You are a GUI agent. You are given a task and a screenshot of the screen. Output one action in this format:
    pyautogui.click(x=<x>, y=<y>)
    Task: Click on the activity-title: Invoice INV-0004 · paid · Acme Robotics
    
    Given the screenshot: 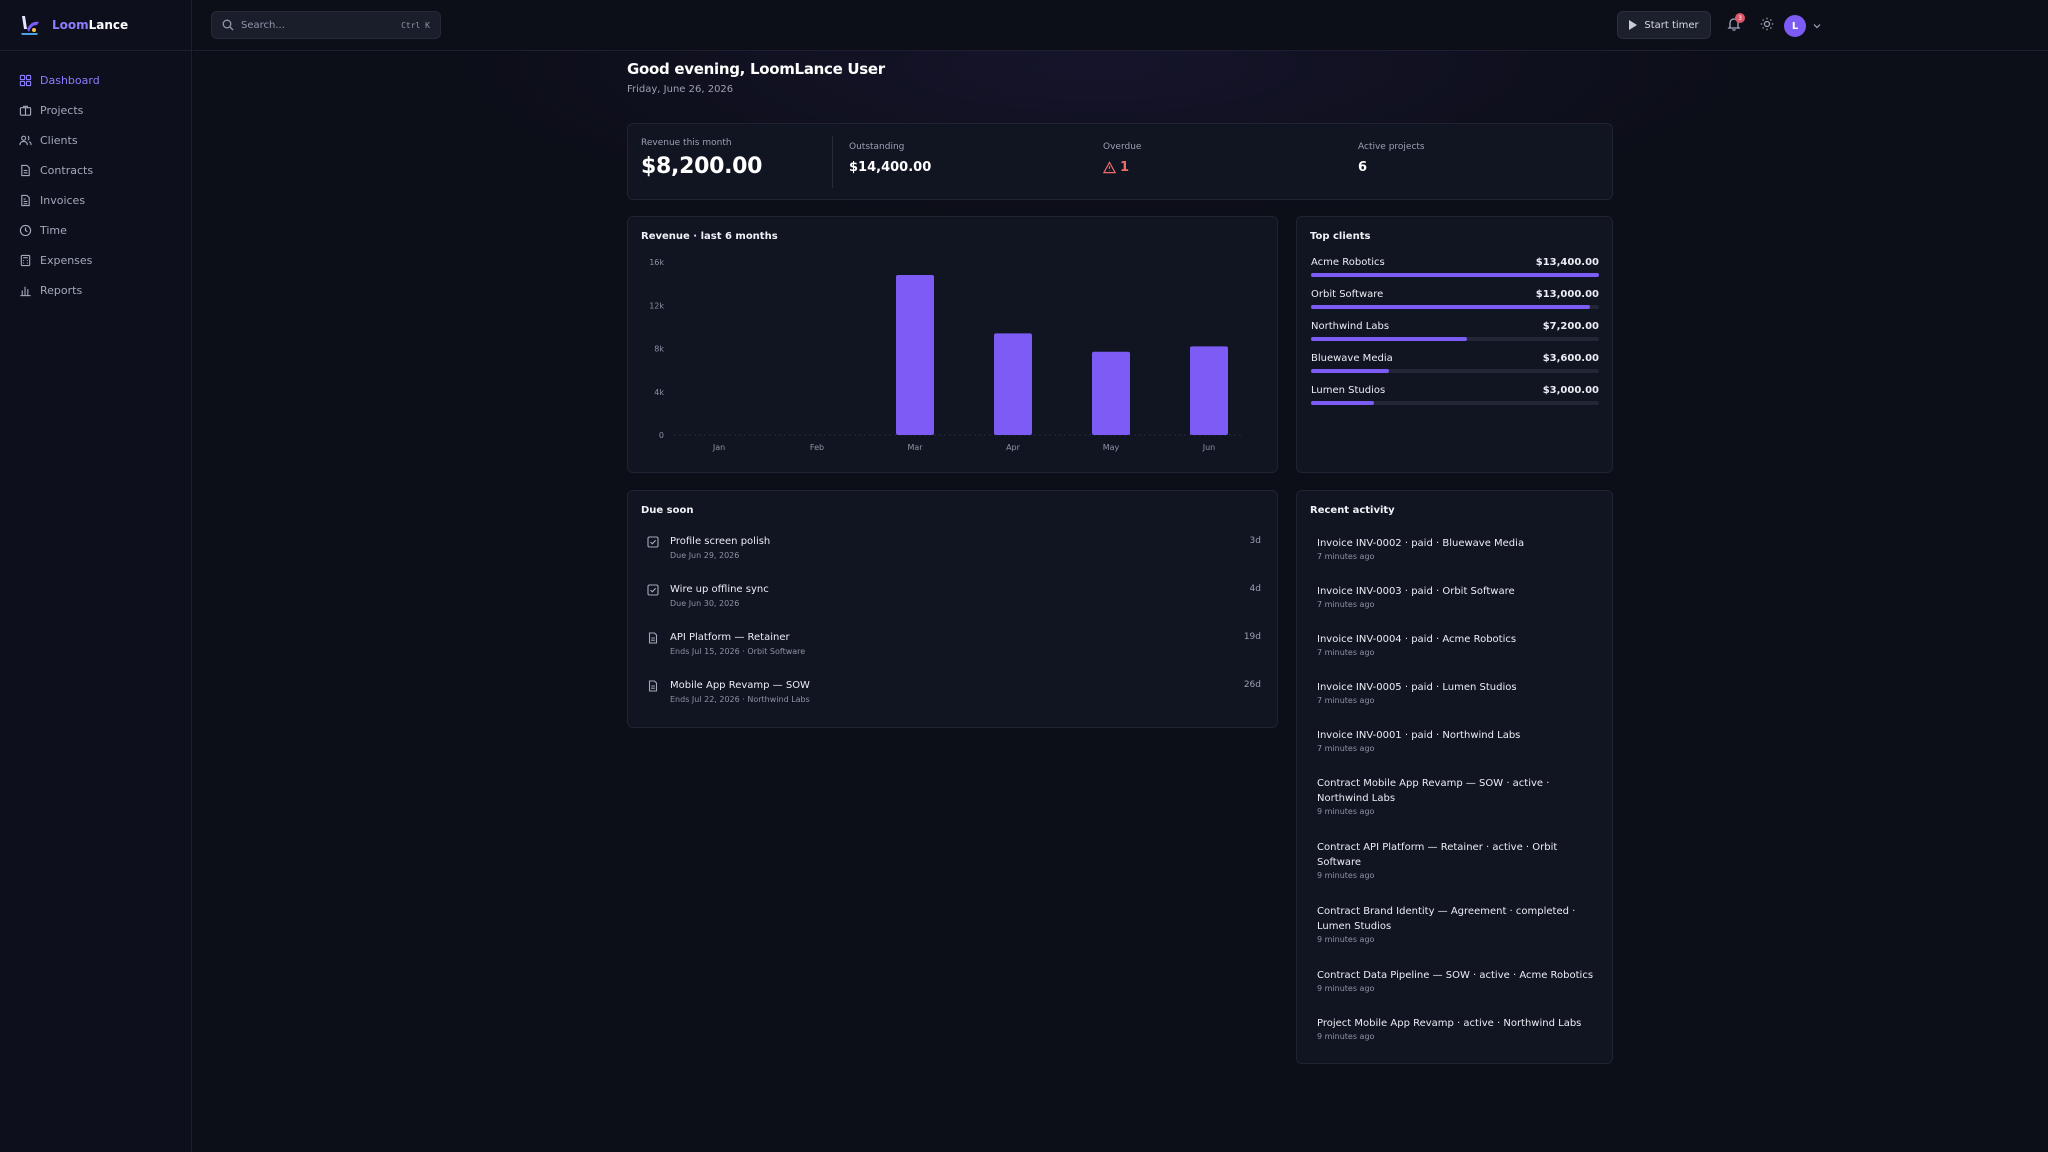 What is the action you would take?
    pyautogui.click(x=1417, y=639)
    